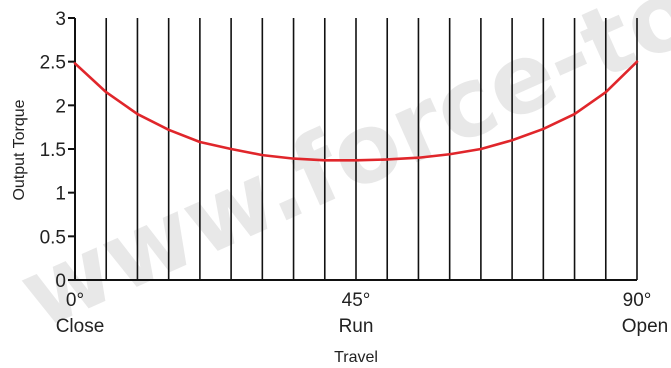 This screenshot has height=368, width=671. What do you see at coordinates (60, 281) in the screenshot?
I see `y-tick-label: 0` at bounding box center [60, 281].